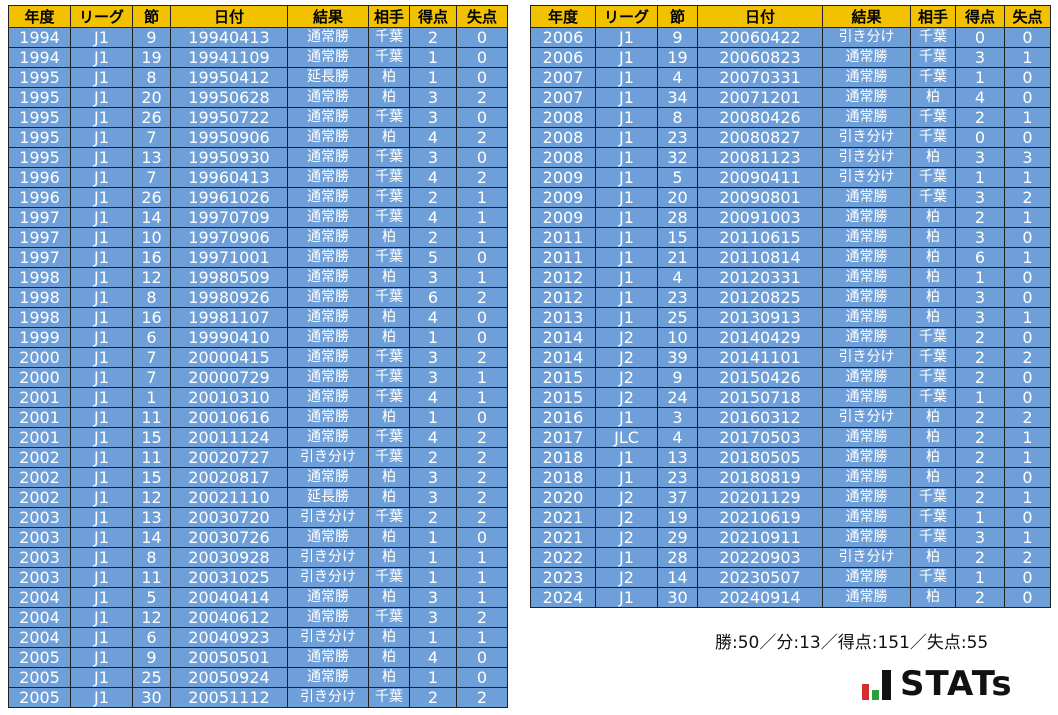 This screenshot has height=715, width=1058. I want to click on table-row: 2002 J1 15 20020817 通常勝柏 3 2, so click(258, 477).